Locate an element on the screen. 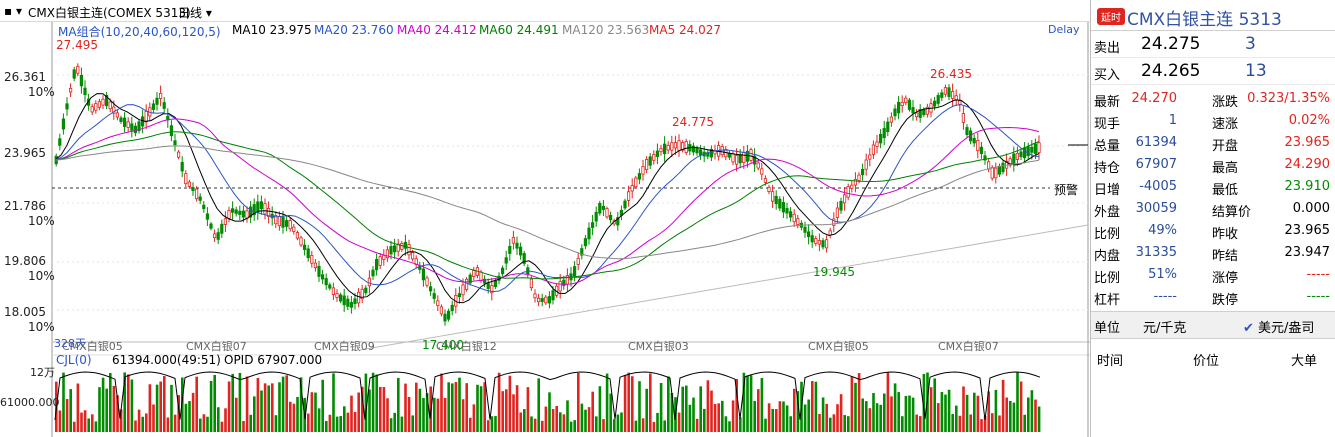  open-interest-line is located at coordinates (547, 396).